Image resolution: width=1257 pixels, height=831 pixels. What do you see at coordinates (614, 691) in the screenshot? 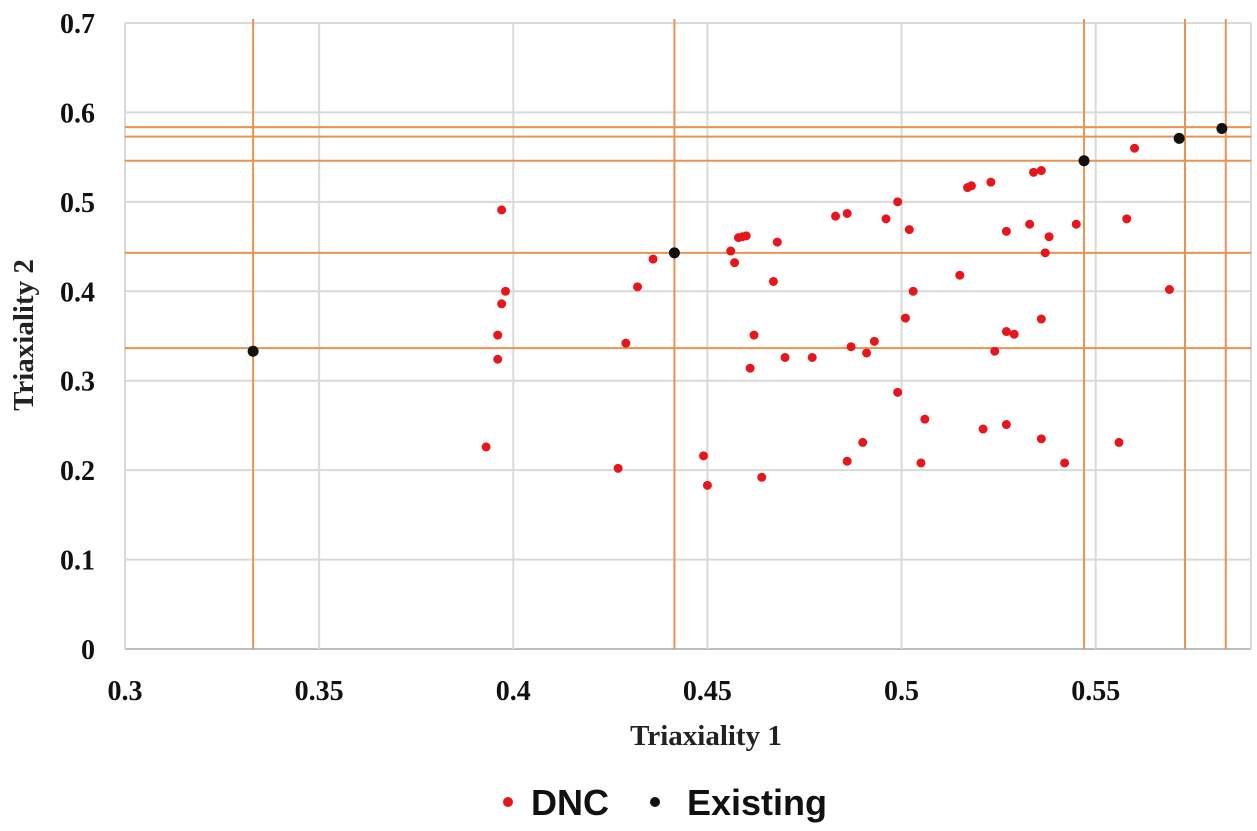
I see `x-axis-ticks: 0.3 0.35 0.4 0.45 0.5 0.55` at bounding box center [614, 691].